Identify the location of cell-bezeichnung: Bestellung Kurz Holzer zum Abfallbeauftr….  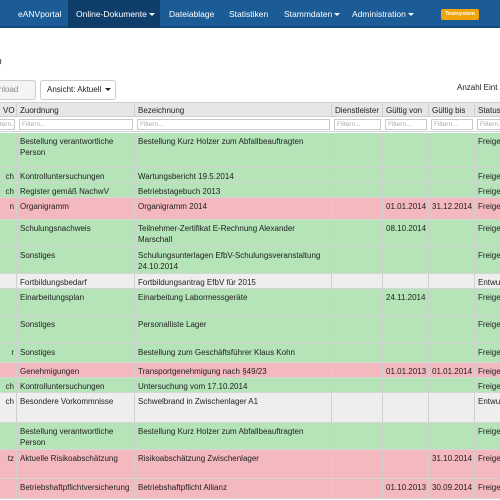
(233, 150).